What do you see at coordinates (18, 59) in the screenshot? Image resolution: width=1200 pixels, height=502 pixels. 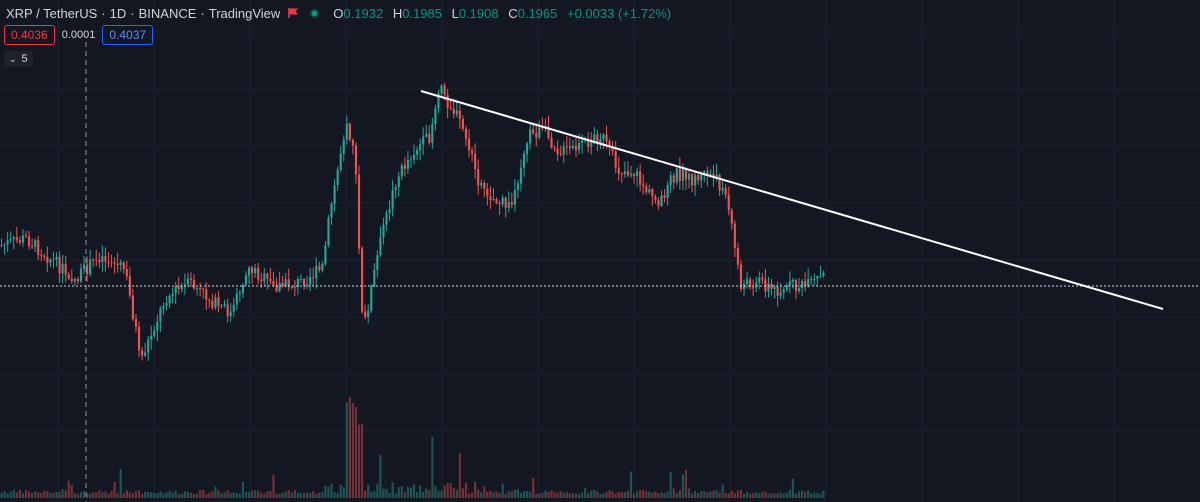 I see `indicators-toggle-button: ⌄ 5` at bounding box center [18, 59].